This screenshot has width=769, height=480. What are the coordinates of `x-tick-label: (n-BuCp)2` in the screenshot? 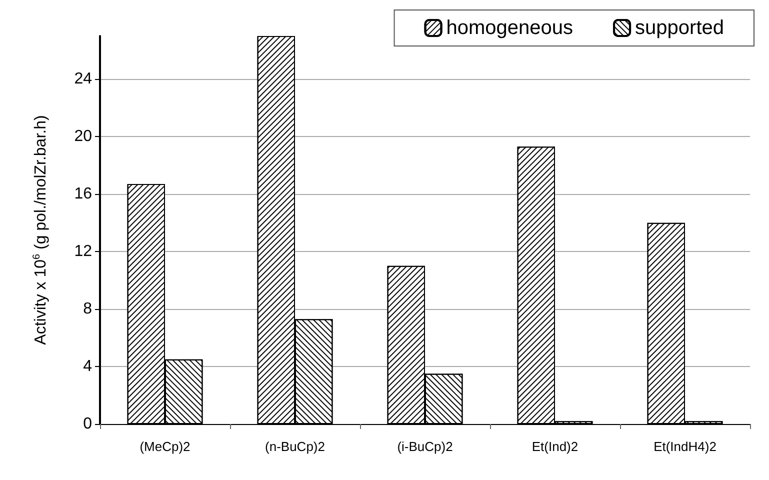 It's located at (295, 446).